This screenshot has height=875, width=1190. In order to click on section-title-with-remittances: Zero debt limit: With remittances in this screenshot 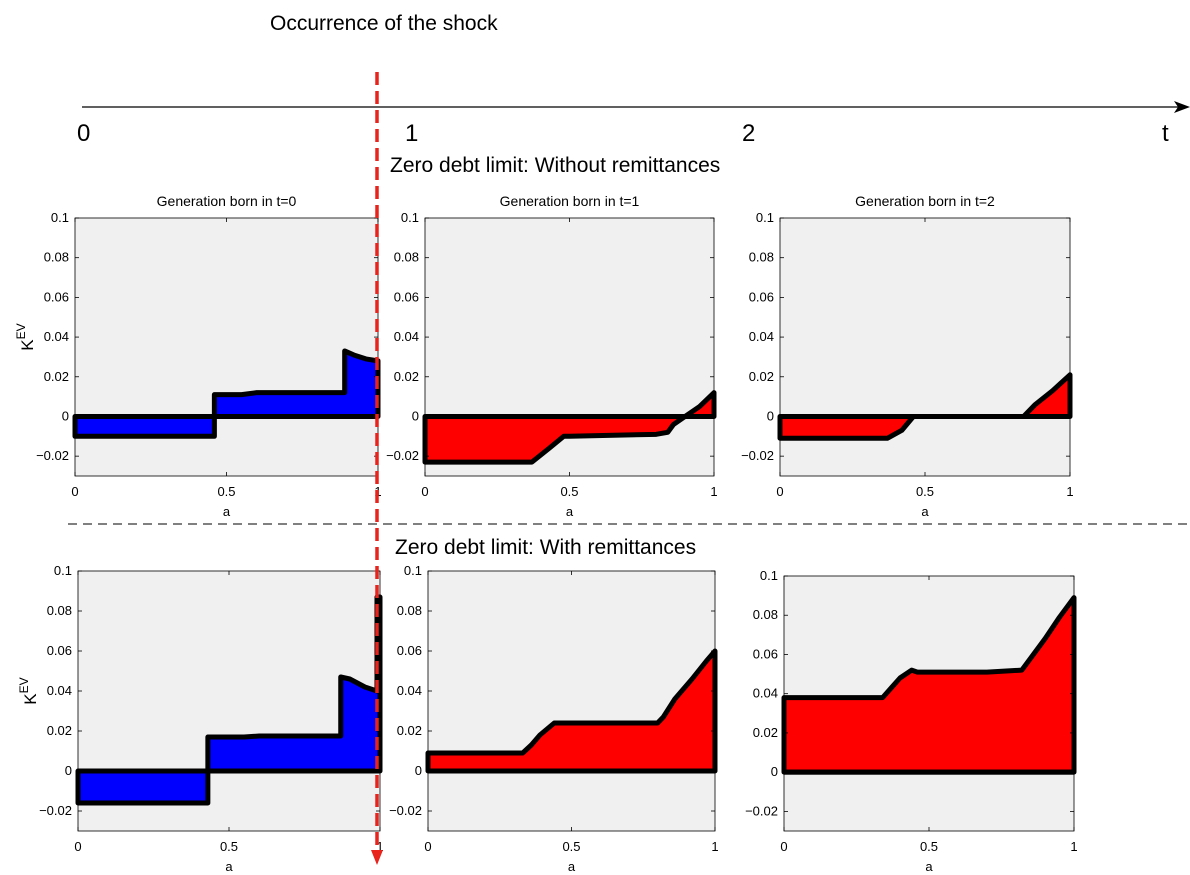, I will do `click(545, 547)`.